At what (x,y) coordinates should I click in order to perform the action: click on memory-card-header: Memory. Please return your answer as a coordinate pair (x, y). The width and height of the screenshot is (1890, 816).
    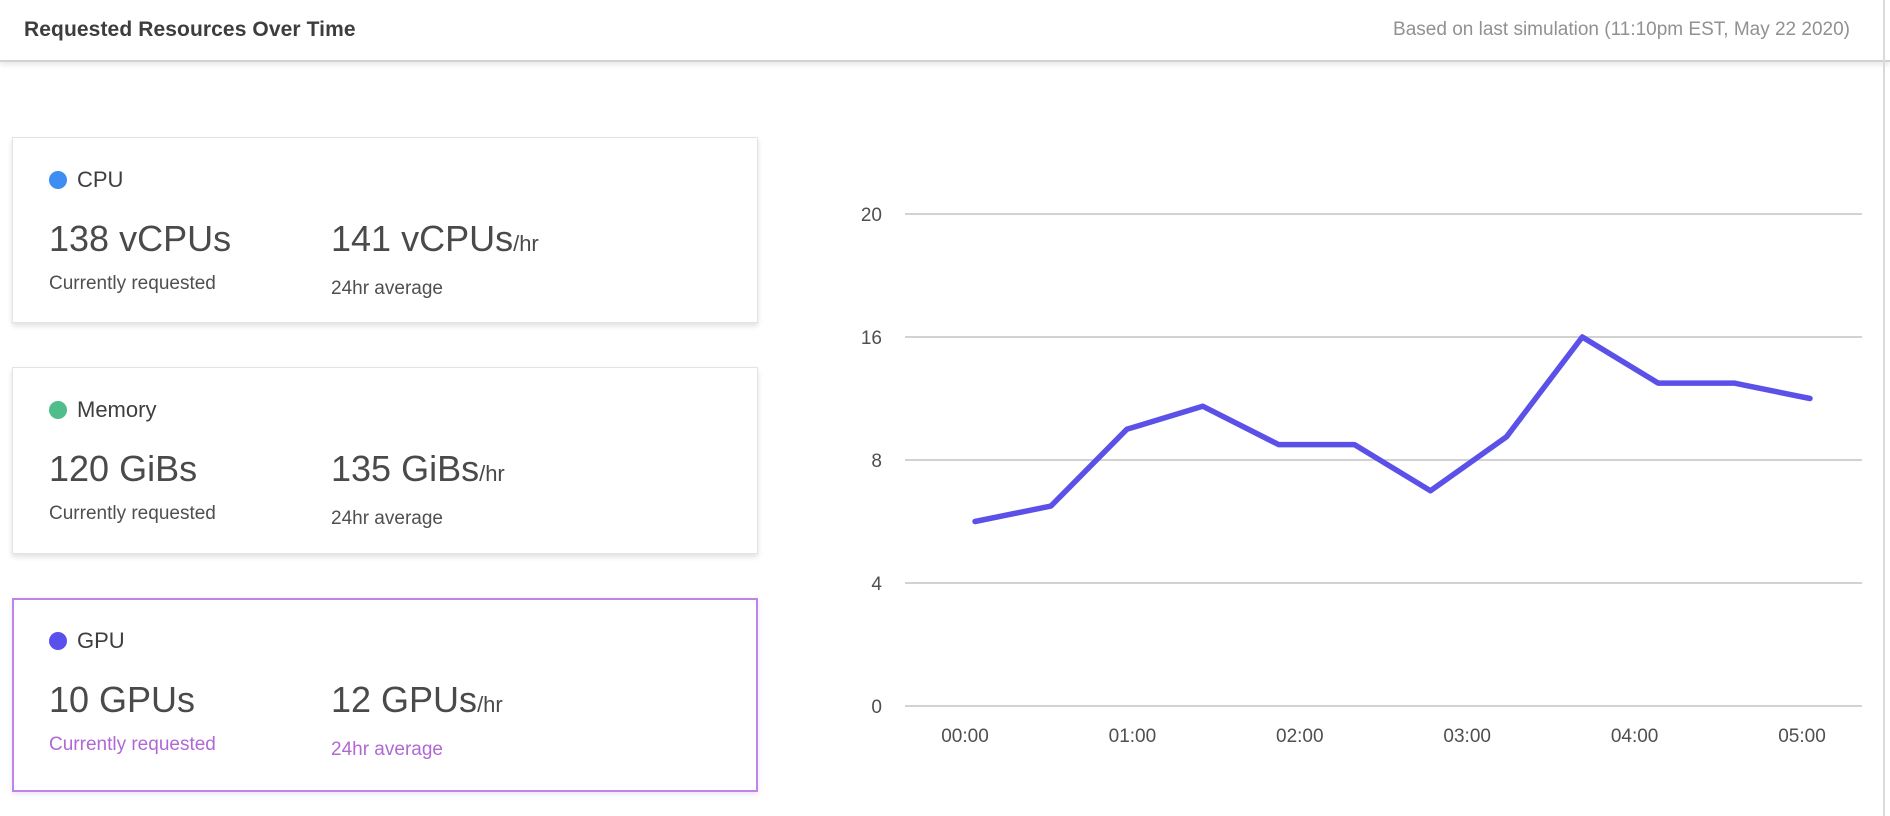
    Looking at the image, I should click on (388, 409).